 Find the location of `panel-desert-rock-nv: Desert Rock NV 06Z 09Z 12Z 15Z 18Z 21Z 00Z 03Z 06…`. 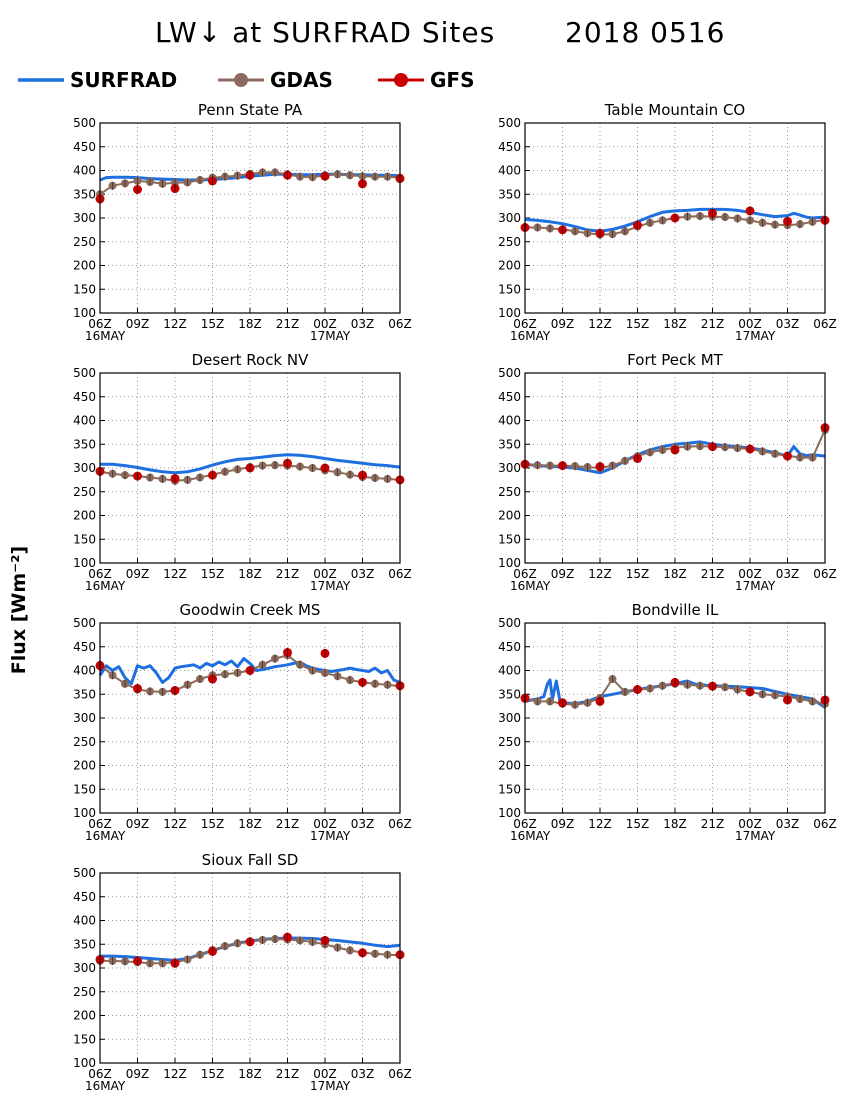

panel-desert-rock-nv: Desert Rock NV 06Z 09Z 12Z 15Z 18Z 21Z 00Z 03Z 06… is located at coordinates (242, 472).